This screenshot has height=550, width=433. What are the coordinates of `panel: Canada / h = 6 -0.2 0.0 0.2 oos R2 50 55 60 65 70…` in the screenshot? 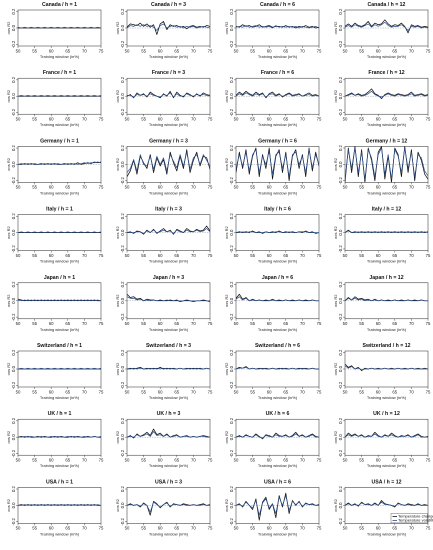 It's located at (273, 30).